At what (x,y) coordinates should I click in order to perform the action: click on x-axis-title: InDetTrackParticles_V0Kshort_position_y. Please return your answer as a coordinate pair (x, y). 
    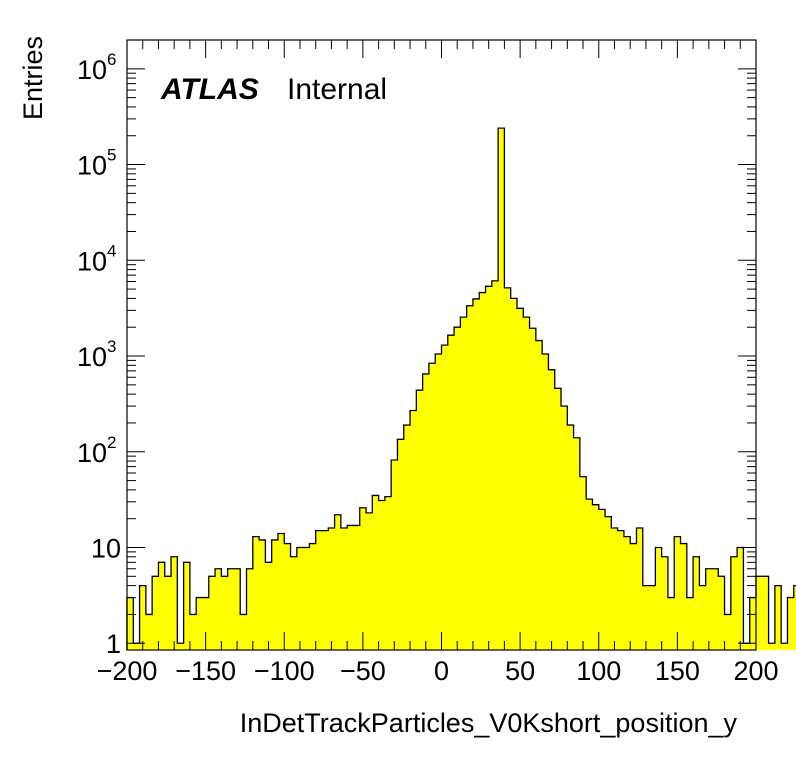
    Looking at the image, I should click on (489, 723).